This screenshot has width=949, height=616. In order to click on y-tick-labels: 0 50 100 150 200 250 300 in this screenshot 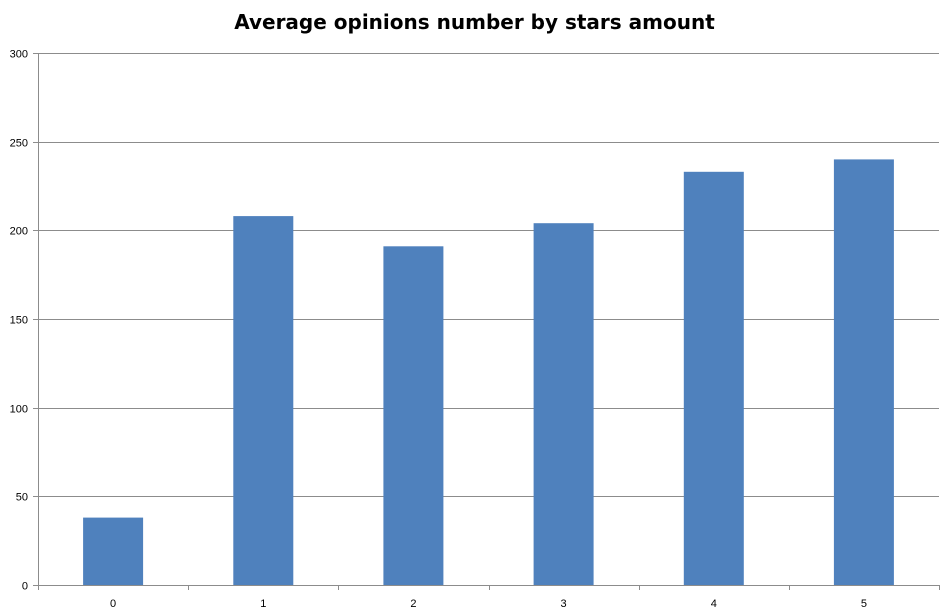, I will do `click(19, 321)`.